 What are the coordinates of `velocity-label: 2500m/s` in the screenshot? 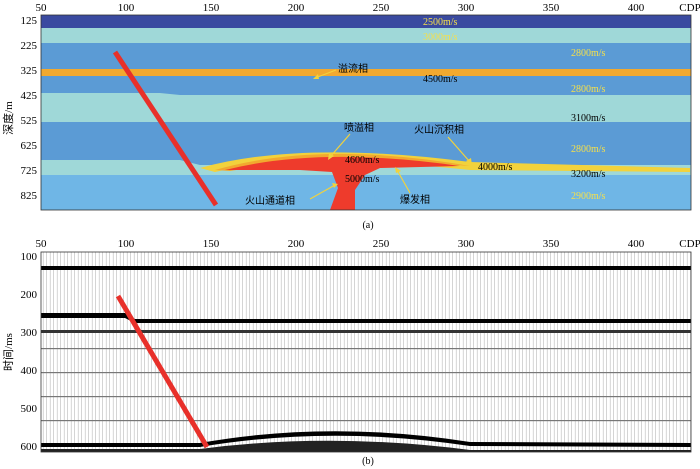 It's located at (440, 22).